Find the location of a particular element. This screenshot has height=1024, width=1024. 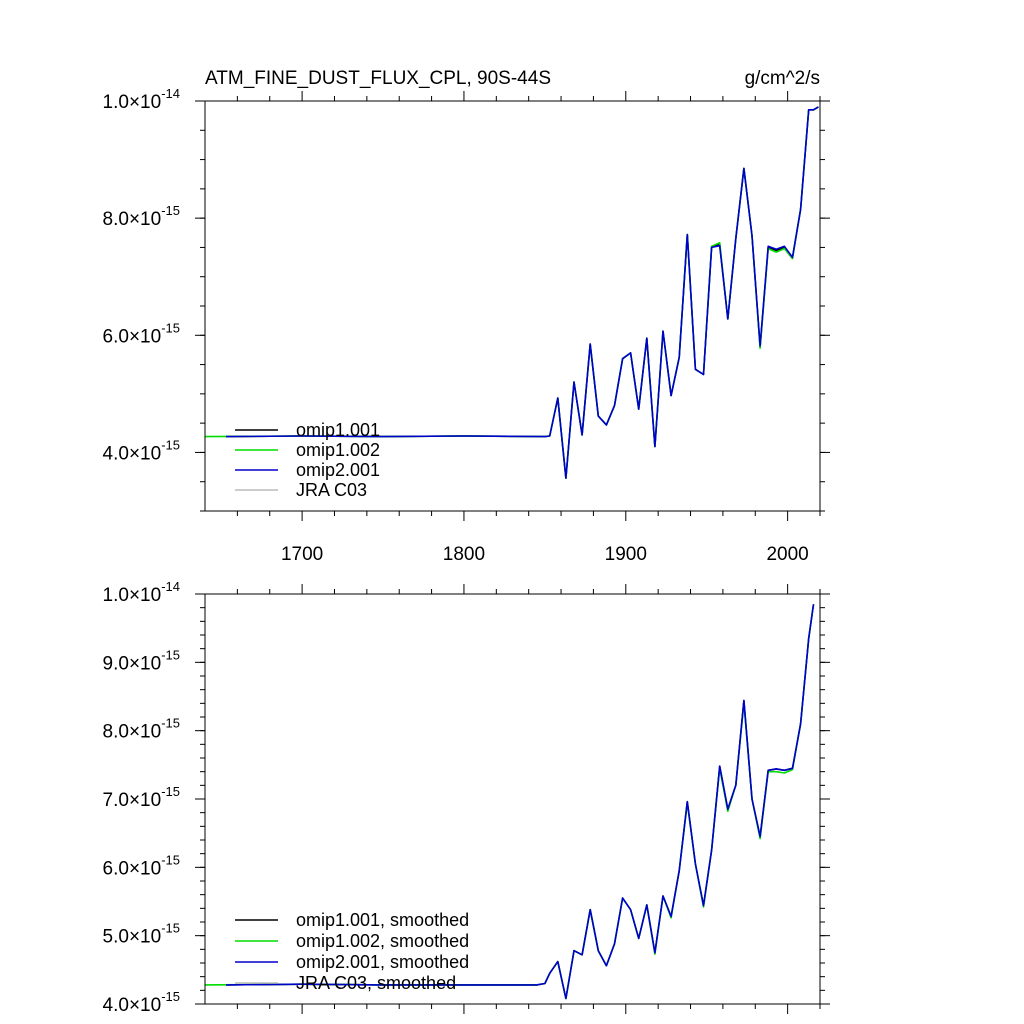

legend-label: JRA C03, smoothed is located at coordinates (376, 983).